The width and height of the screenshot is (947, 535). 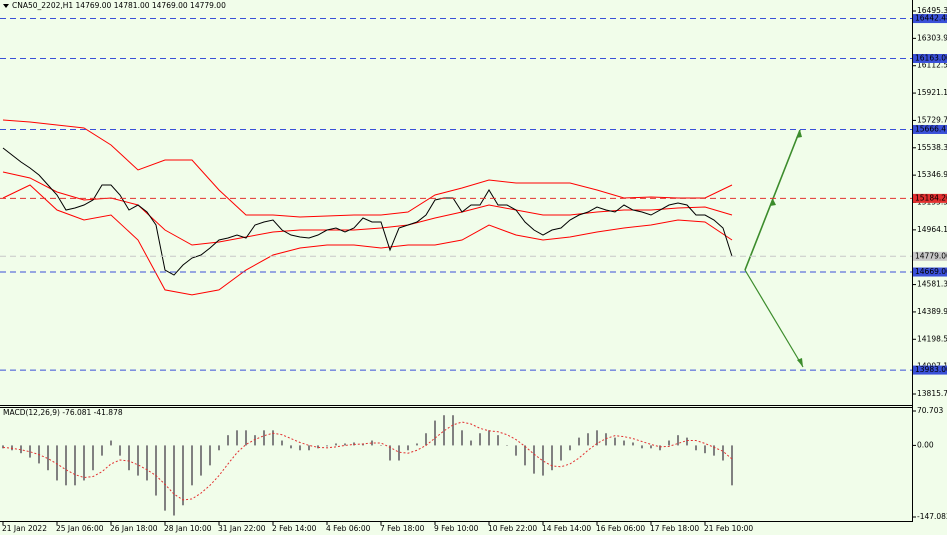 What do you see at coordinates (932, 147) in the screenshot?
I see `y-tick-label: 15538.30` at bounding box center [932, 147].